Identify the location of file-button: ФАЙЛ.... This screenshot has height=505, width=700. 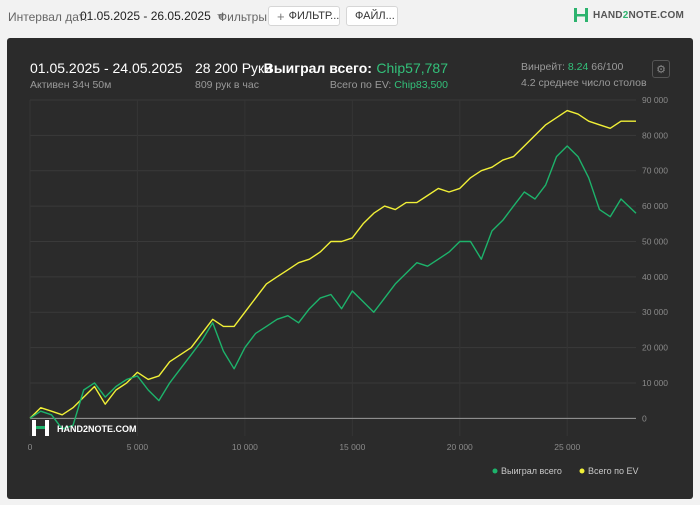
(372, 16).